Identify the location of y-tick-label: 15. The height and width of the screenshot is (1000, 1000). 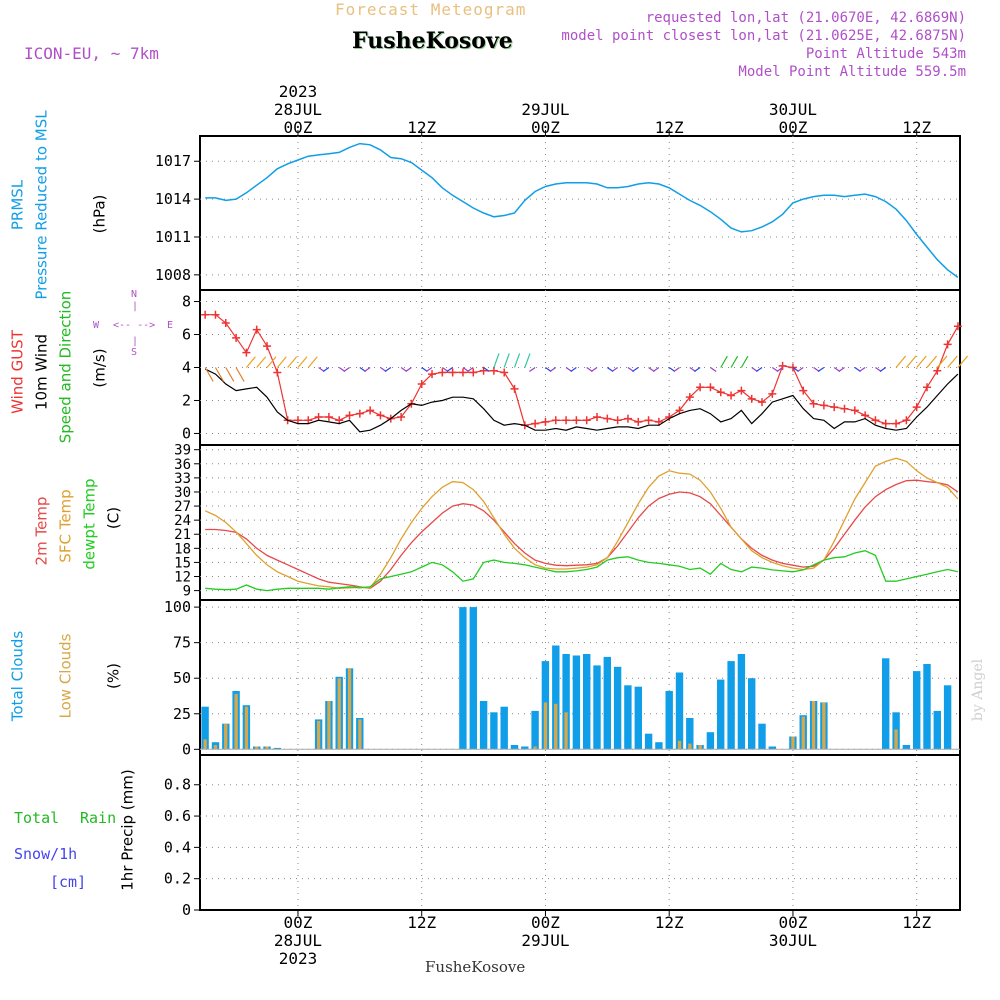
(182, 563).